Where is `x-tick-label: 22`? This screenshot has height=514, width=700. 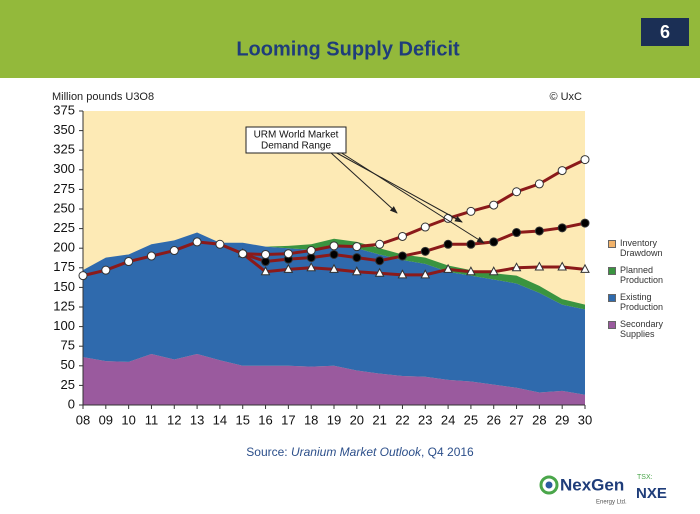
x-tick-label: 22 is located at coordinates (402, 419).